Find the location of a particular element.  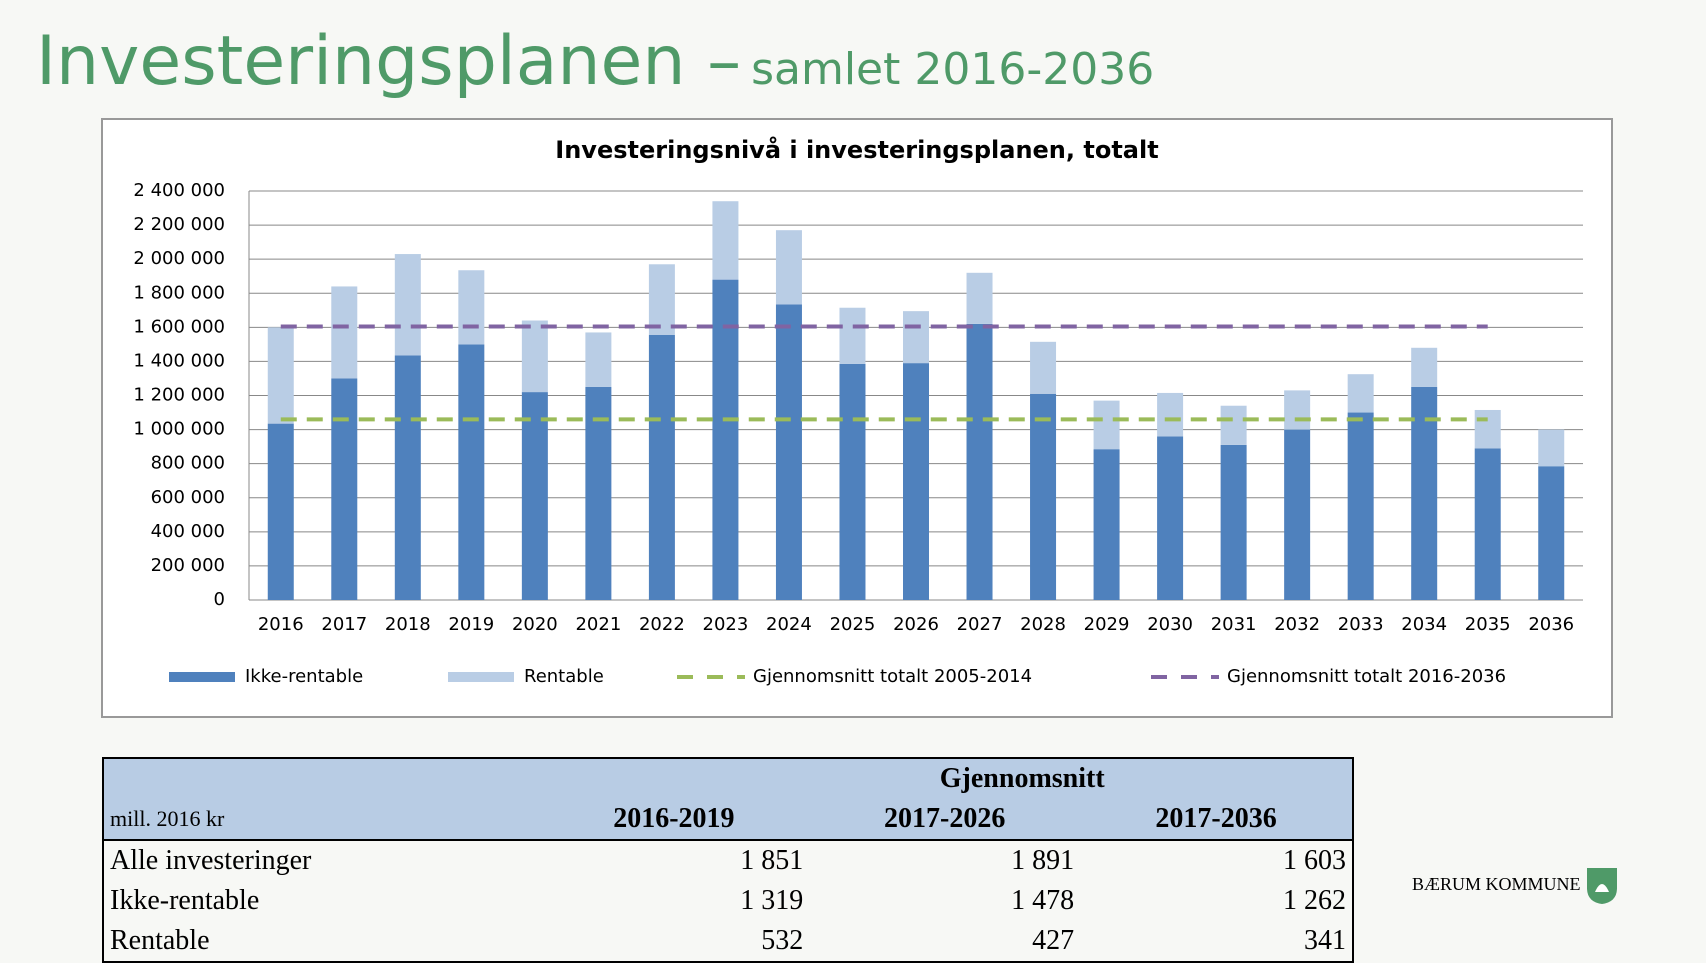

row-label: Rentable is located at coordinates (160, 940).